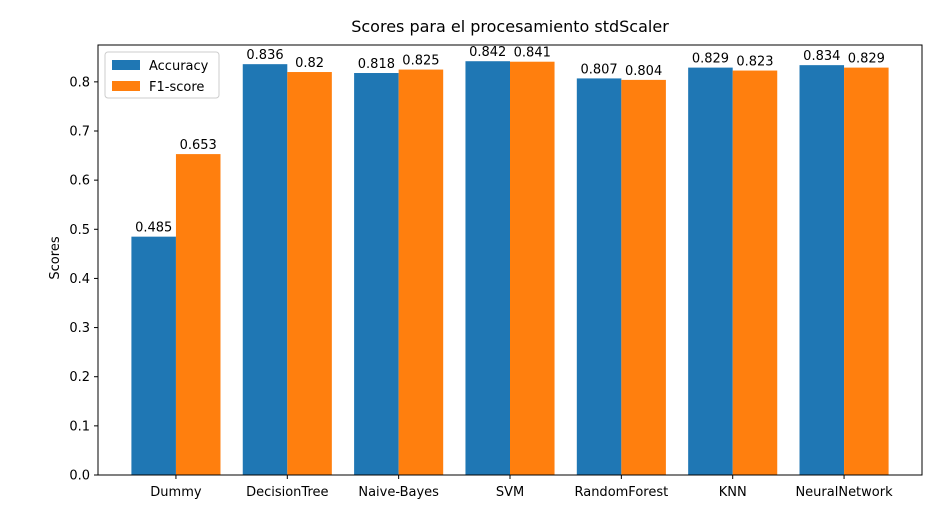  Describe the element at coordinates (510, 26) in the screenshot. I see `chart-title: Scores para el procesamiento stdScaler` at that location.